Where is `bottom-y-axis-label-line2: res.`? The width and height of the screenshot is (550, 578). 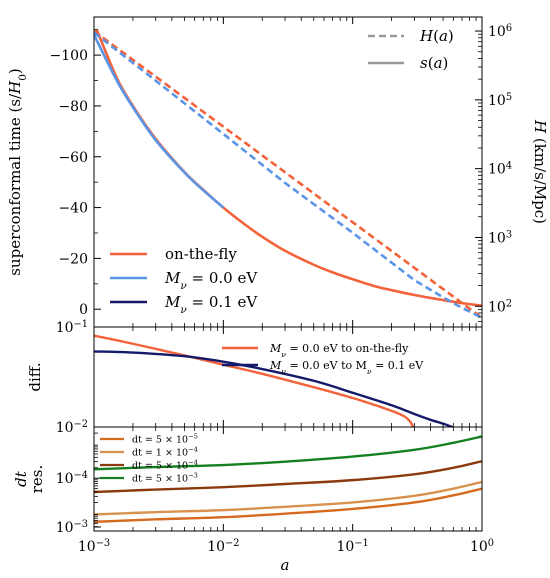 bottom-y-axis-label-line2: res. is located at coordinates (37, 479).